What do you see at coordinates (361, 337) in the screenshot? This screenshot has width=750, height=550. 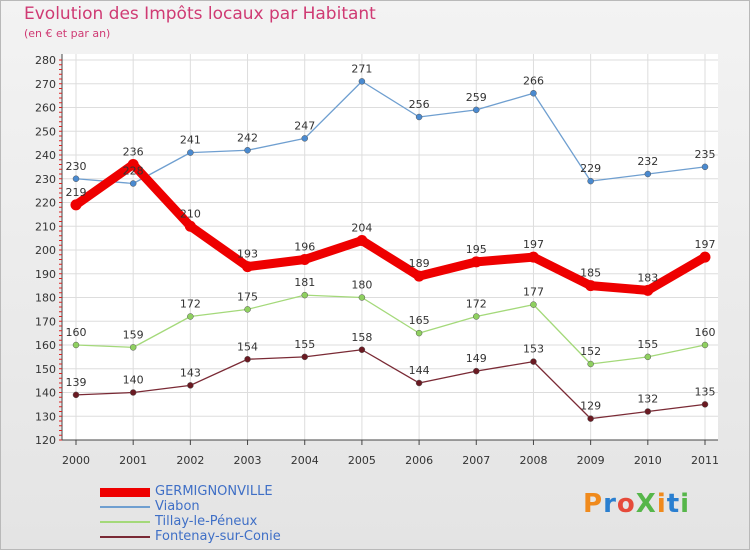 I see `data-label-fontenay-sur-conie: 158` at bounding box center [361, 337].